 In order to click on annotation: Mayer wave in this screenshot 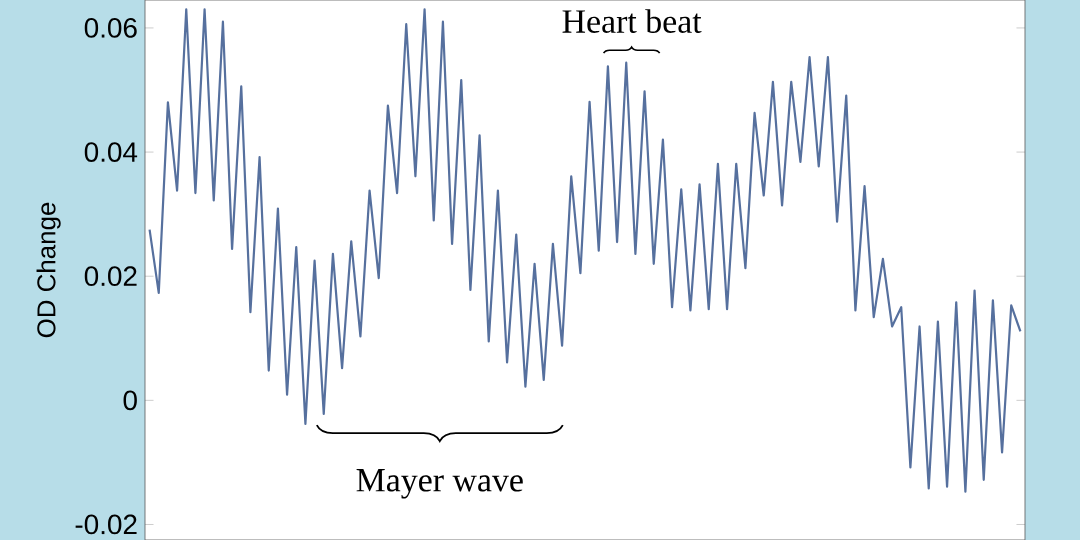, I will do `click(439, 484)`.